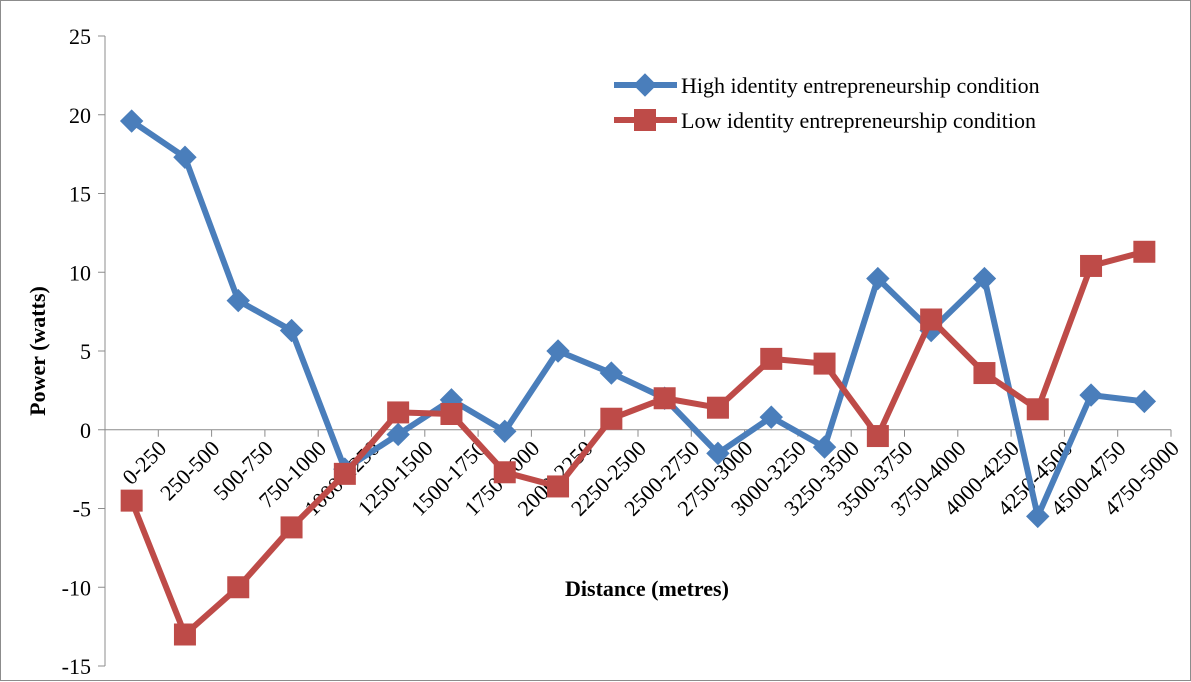 The height and width of the screenshot is (682, 1191). What do you see at coordinates (80, 36) in the screenshot?
I see `y-tick-label: 25` at bounding box center [80, 36].